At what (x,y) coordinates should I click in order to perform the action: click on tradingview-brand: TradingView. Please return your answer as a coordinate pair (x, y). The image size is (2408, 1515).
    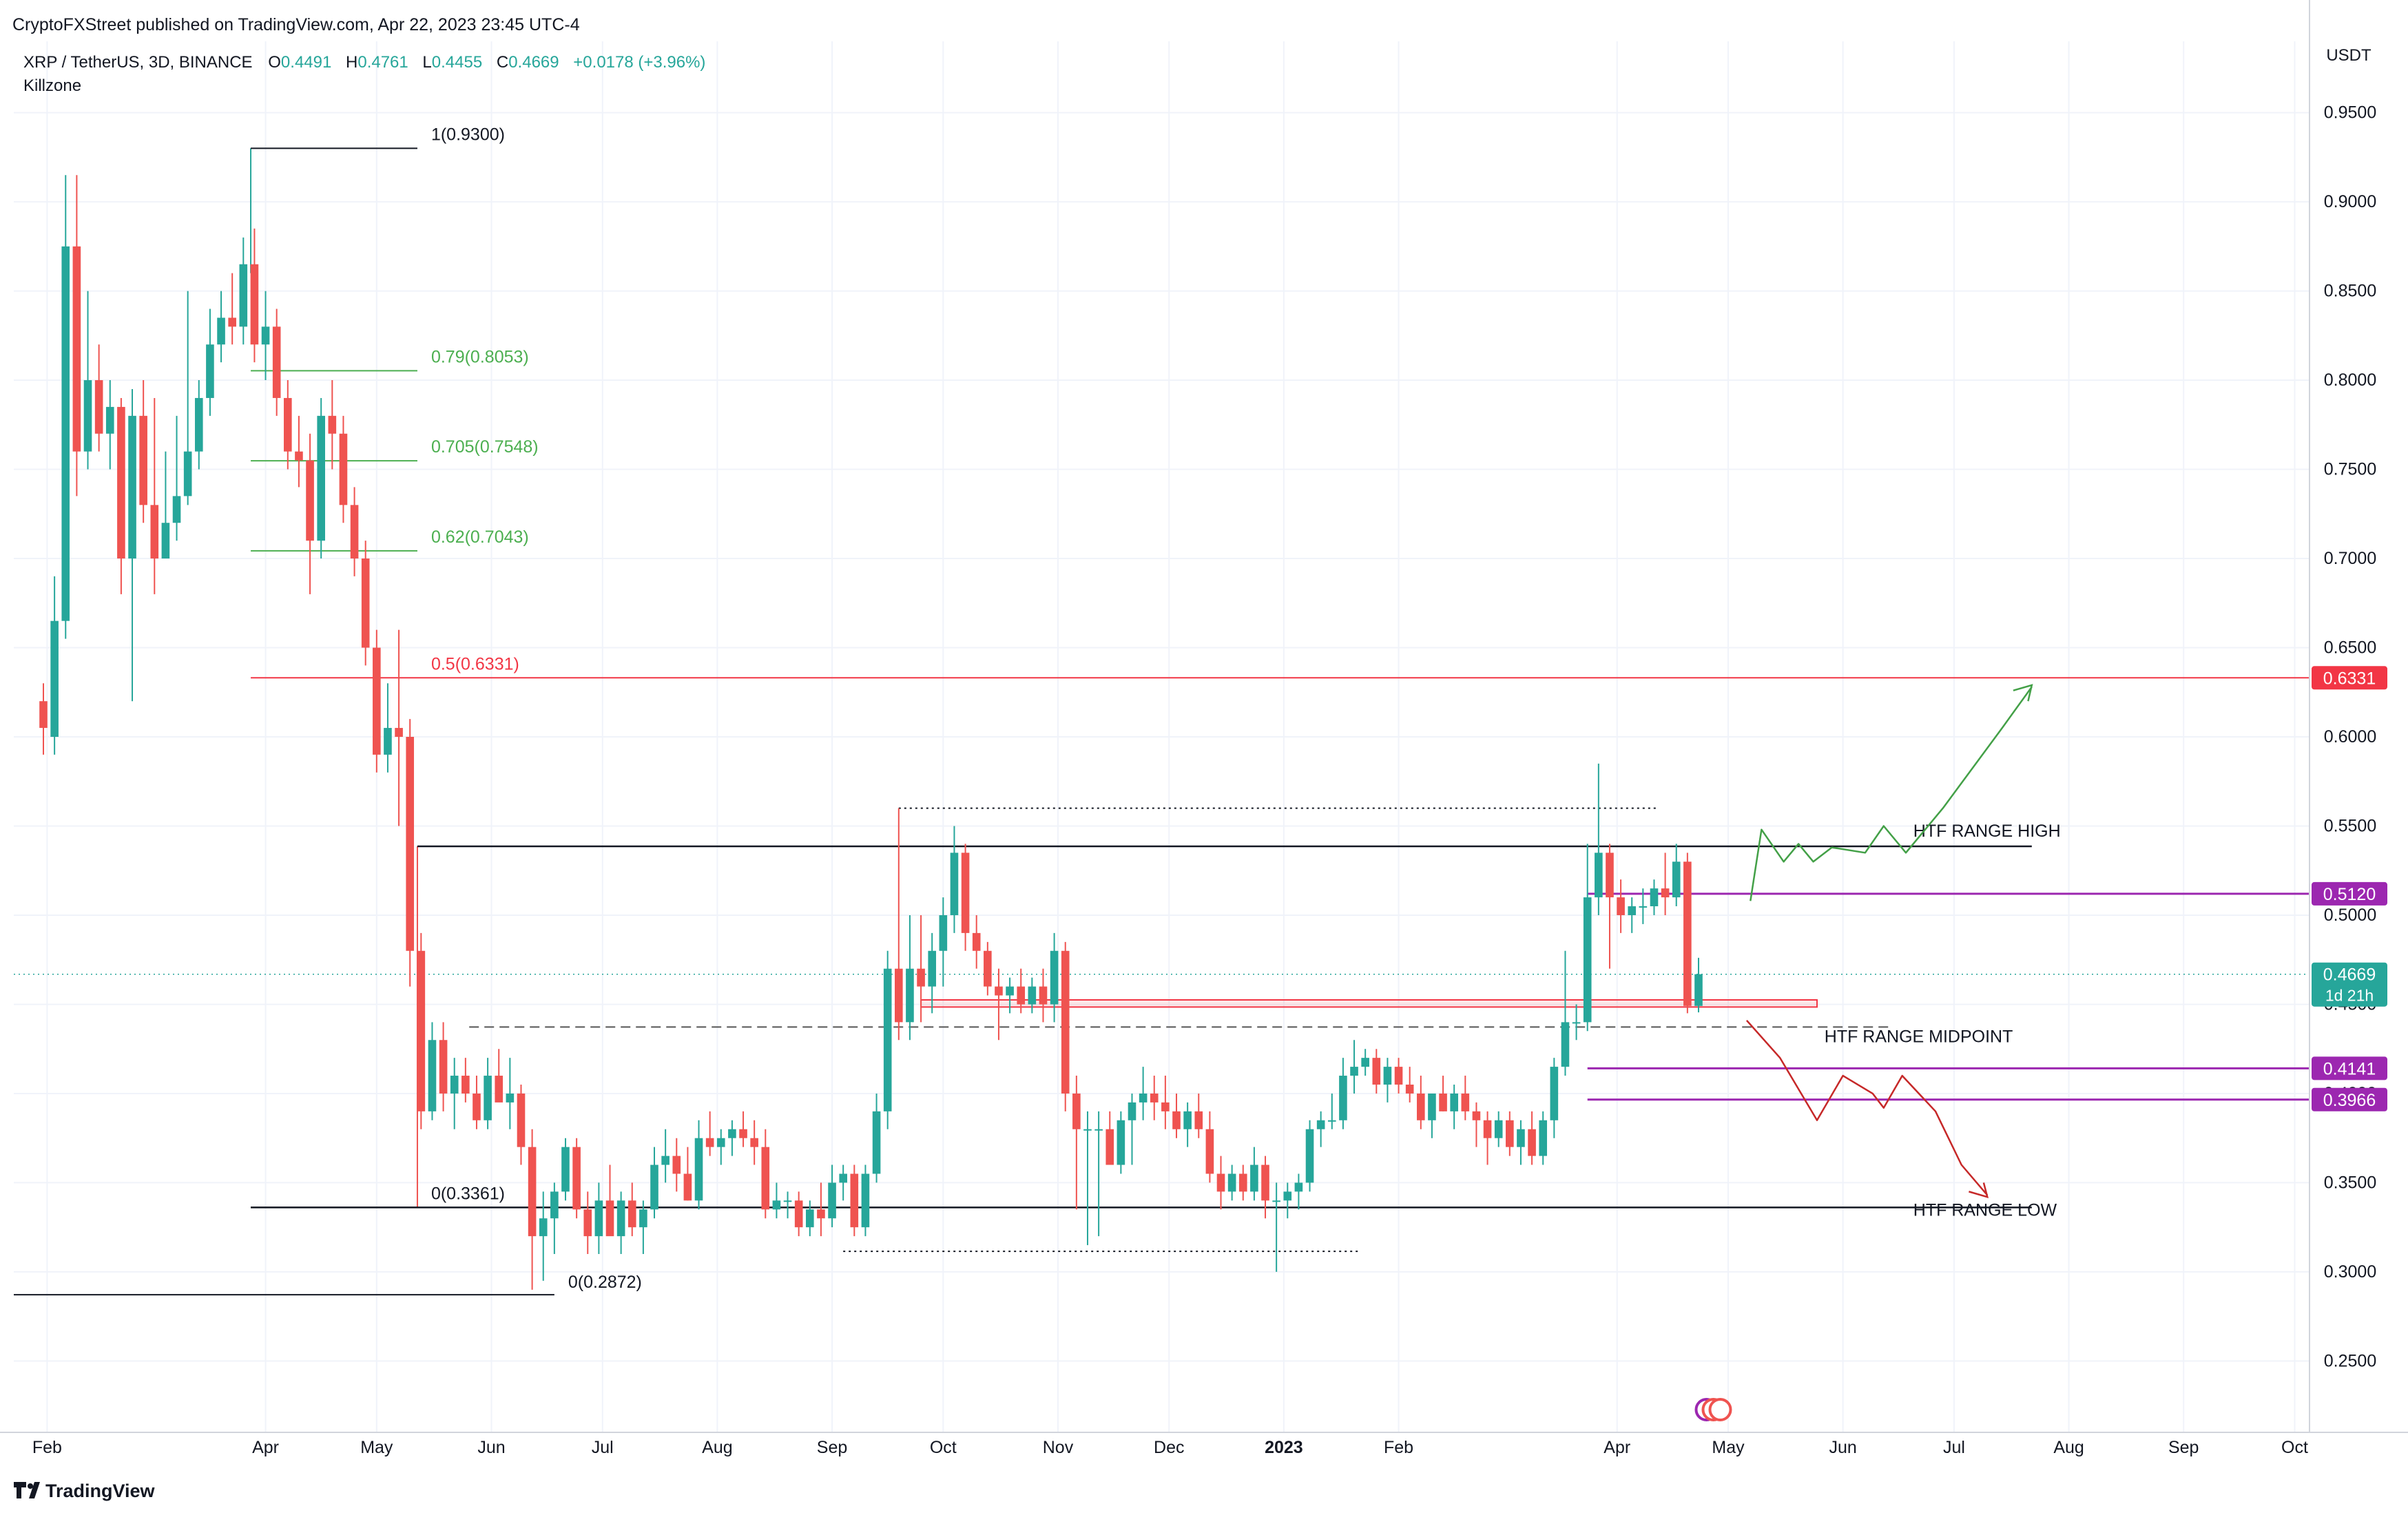
    Looking at the image, I should click on (101, 1491).